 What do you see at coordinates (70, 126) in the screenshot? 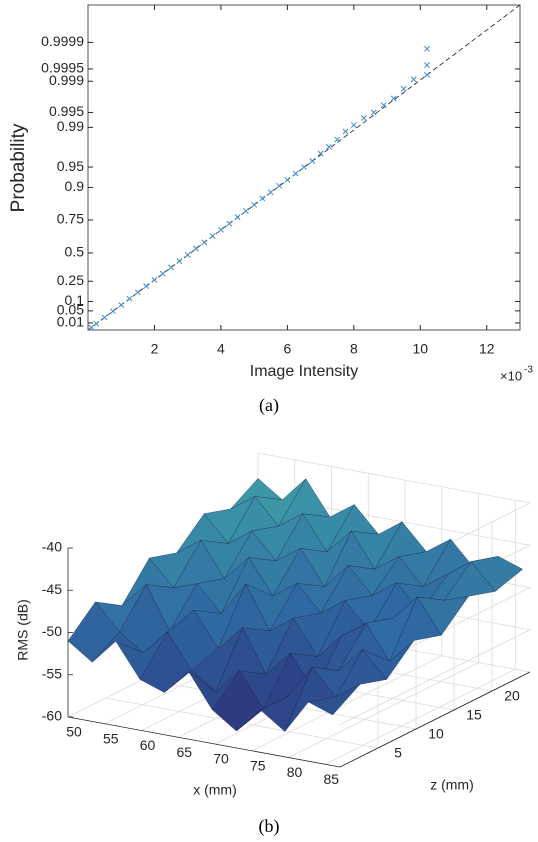
I see `y-tick-label: 0.99` at bounding box center [70, 126].